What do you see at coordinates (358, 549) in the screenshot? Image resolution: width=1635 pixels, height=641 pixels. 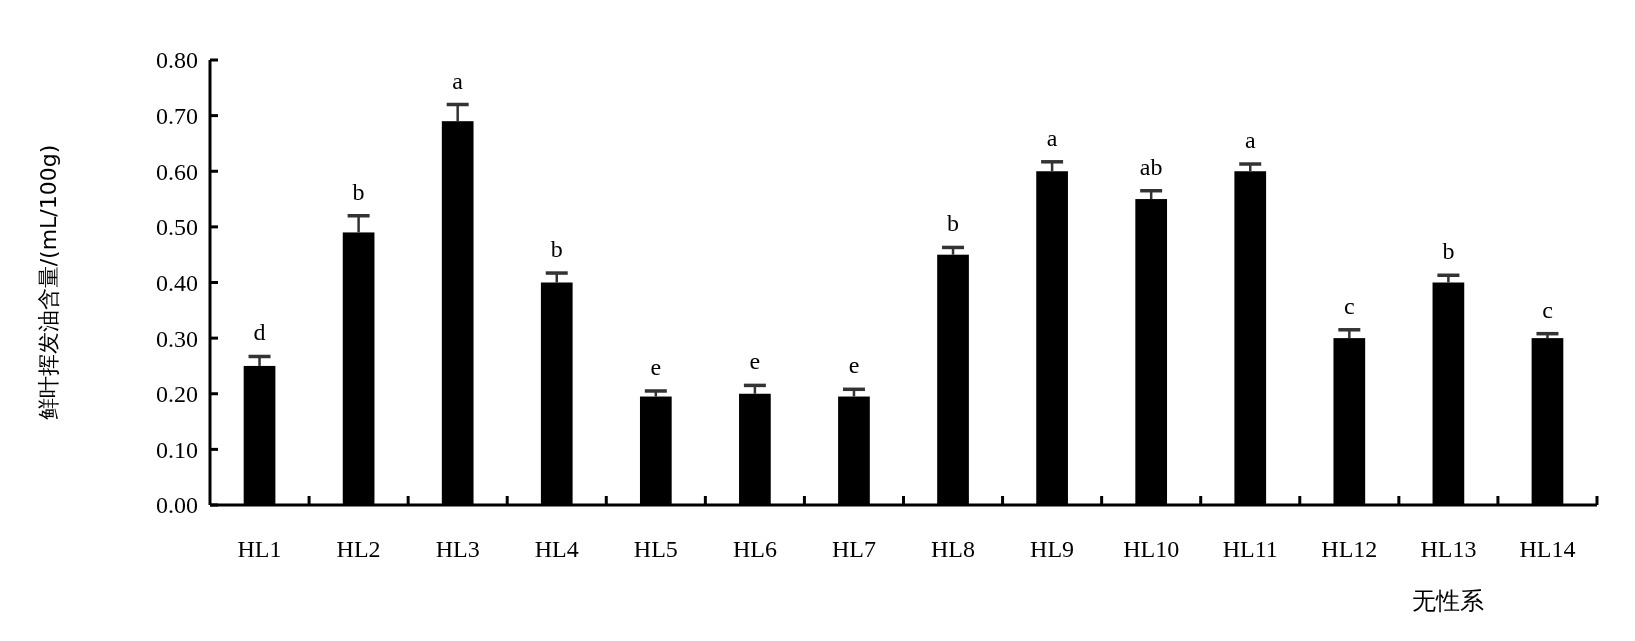 I see `x-tick-label: HL2` at bounding box center [358, 549].